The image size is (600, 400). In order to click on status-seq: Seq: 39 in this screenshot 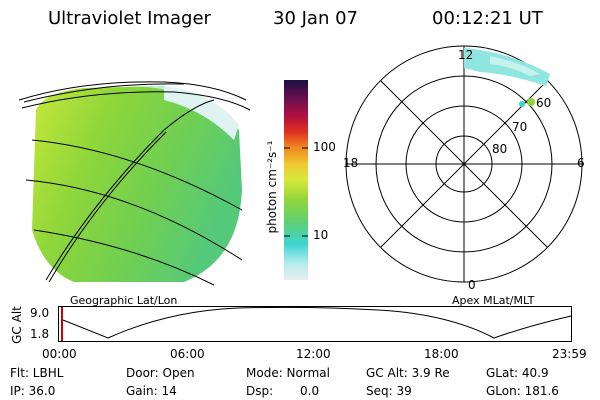, I will do `click(389, 391)`.